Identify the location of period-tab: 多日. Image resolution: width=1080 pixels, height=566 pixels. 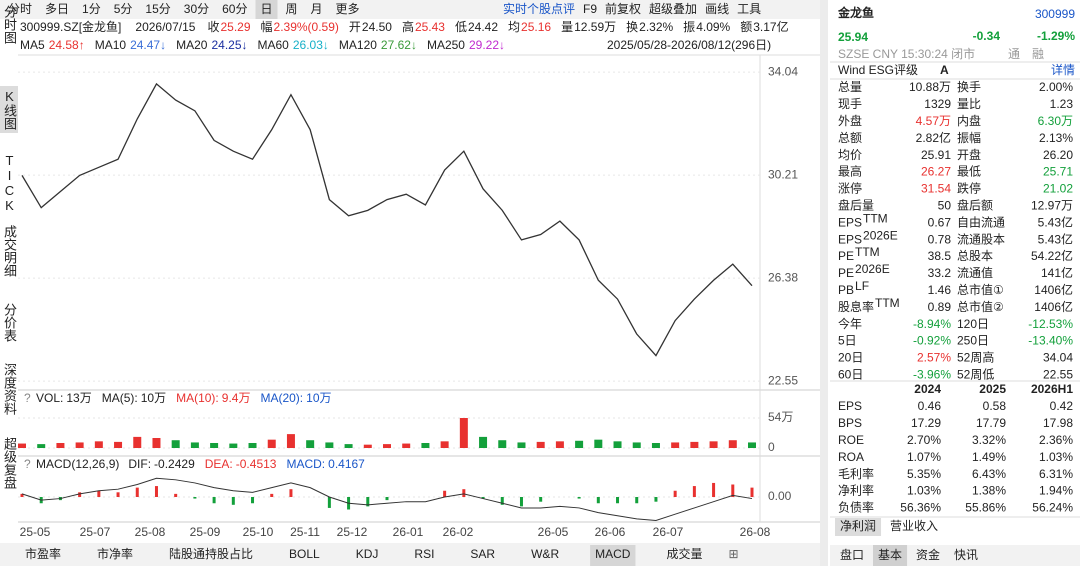
(57, 9).